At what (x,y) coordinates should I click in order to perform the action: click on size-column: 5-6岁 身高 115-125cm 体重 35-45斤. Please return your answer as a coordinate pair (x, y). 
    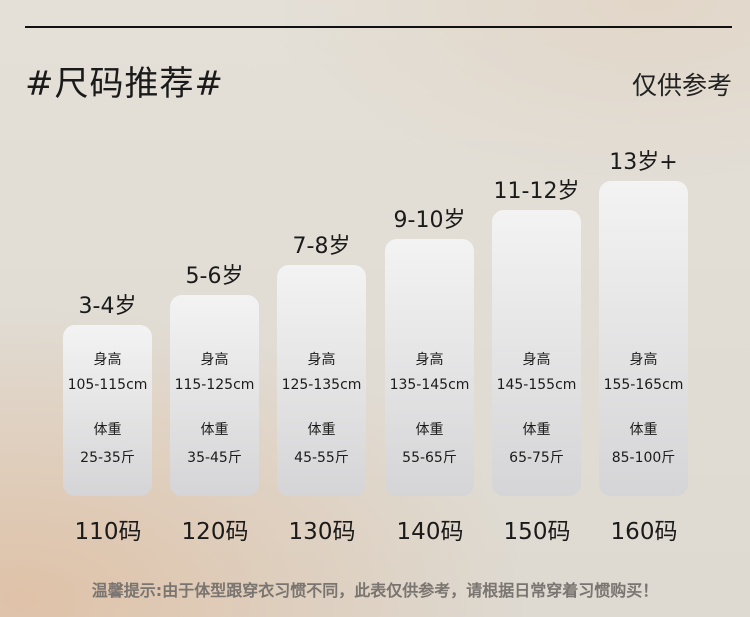
    Looking at the image, I should click on (214, 380).